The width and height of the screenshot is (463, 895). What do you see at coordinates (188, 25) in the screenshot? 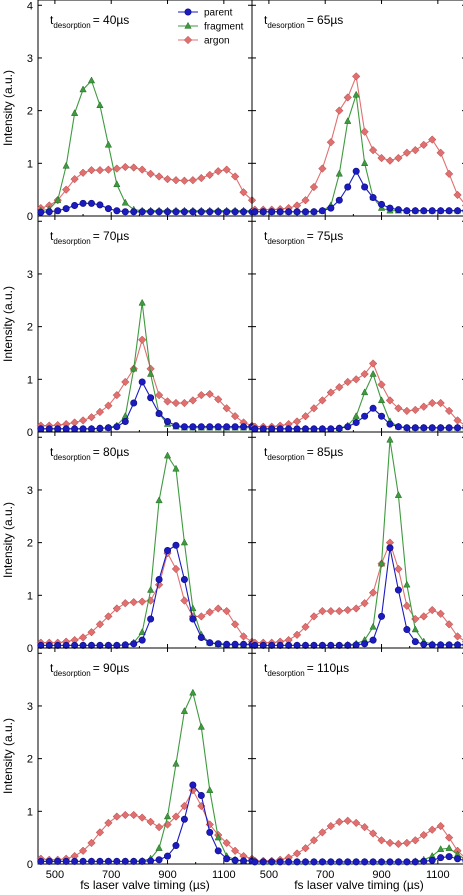
I see `legend-marker-fragment` at bounding box center [188, 25].